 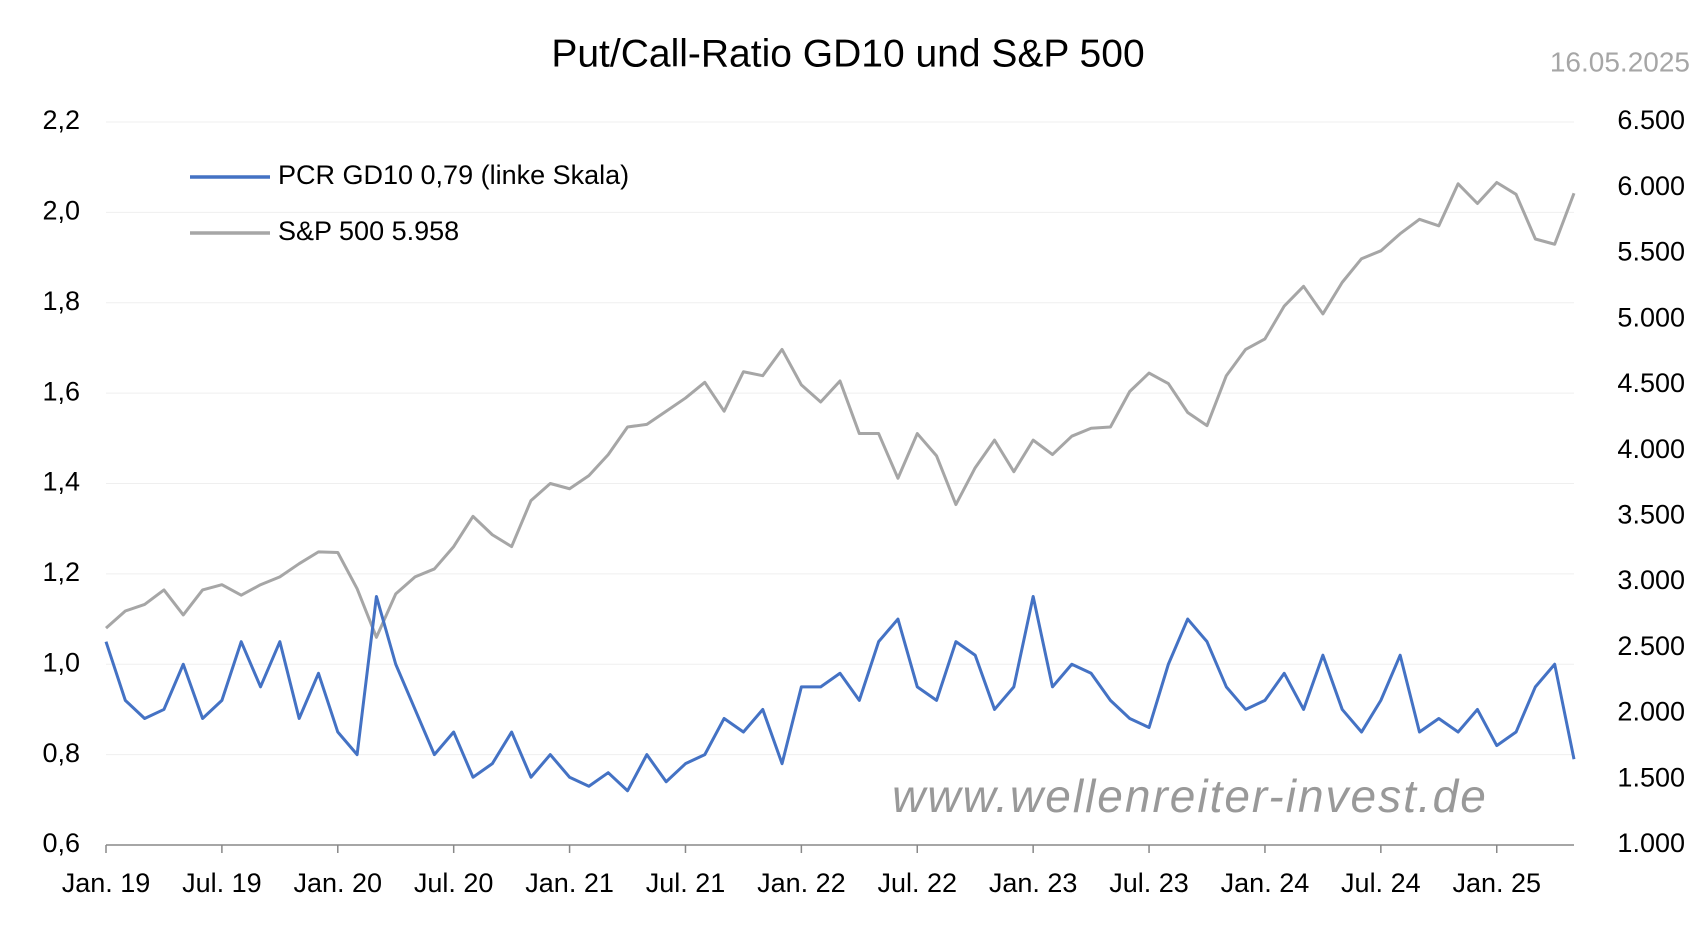 I want to click on y-tick-label: 1,2, so click(x=61, y=572).